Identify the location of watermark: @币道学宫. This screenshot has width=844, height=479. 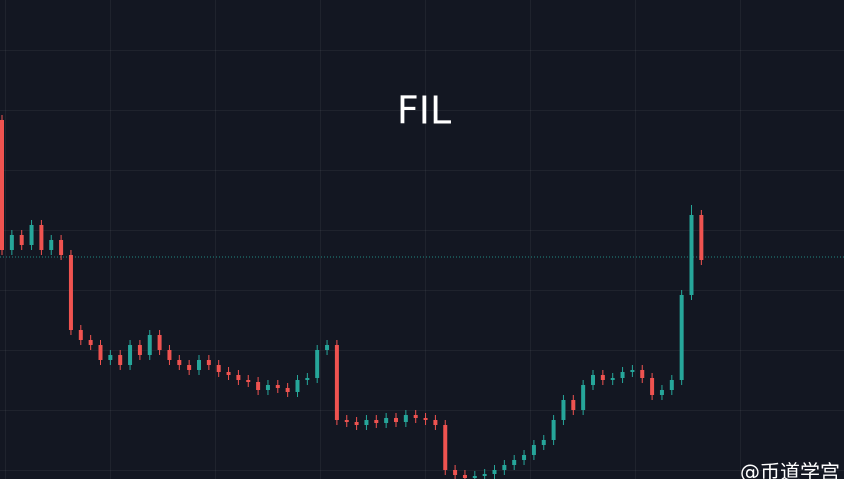
(790, 469).